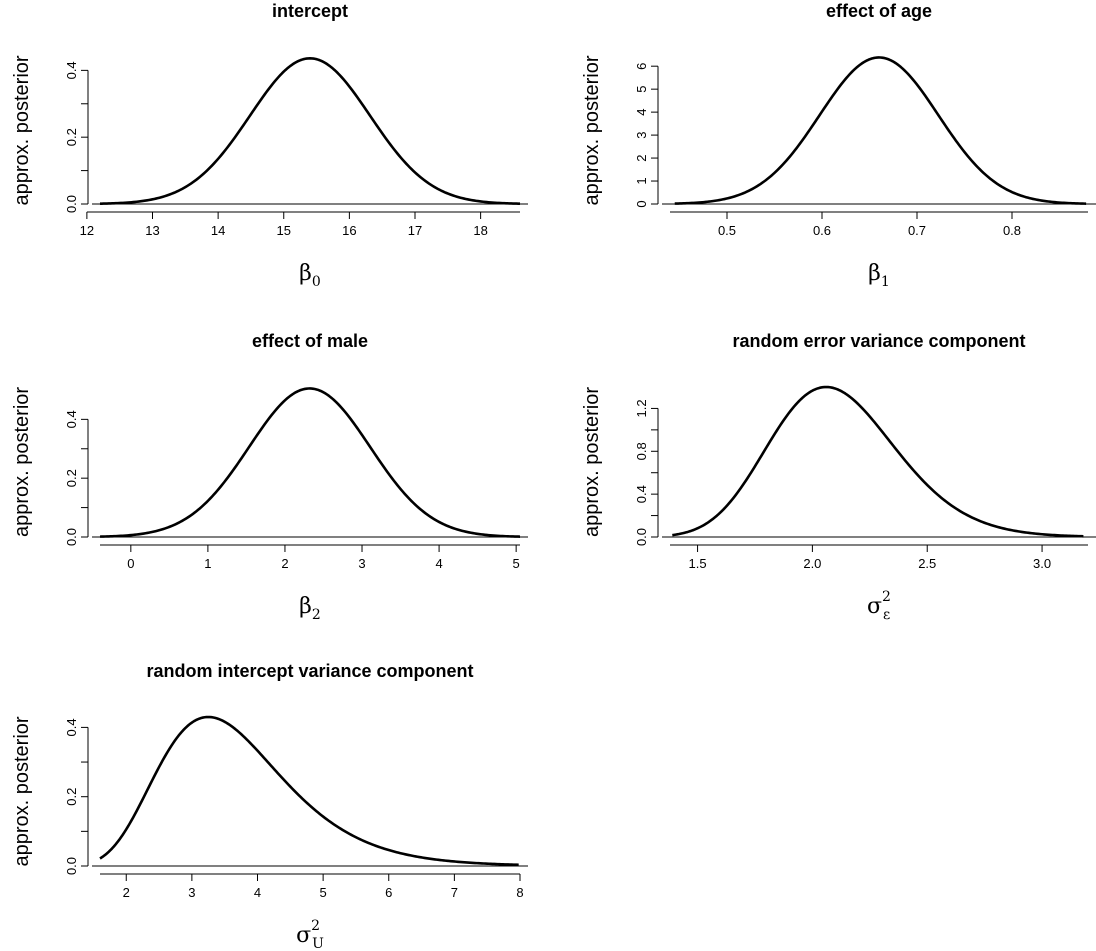 The width and height of the screenshot is (1096, 951). Describe the element at coordinates (310, 934) in the screenshot. I see `x-axis-label: σ2 U` at that location.